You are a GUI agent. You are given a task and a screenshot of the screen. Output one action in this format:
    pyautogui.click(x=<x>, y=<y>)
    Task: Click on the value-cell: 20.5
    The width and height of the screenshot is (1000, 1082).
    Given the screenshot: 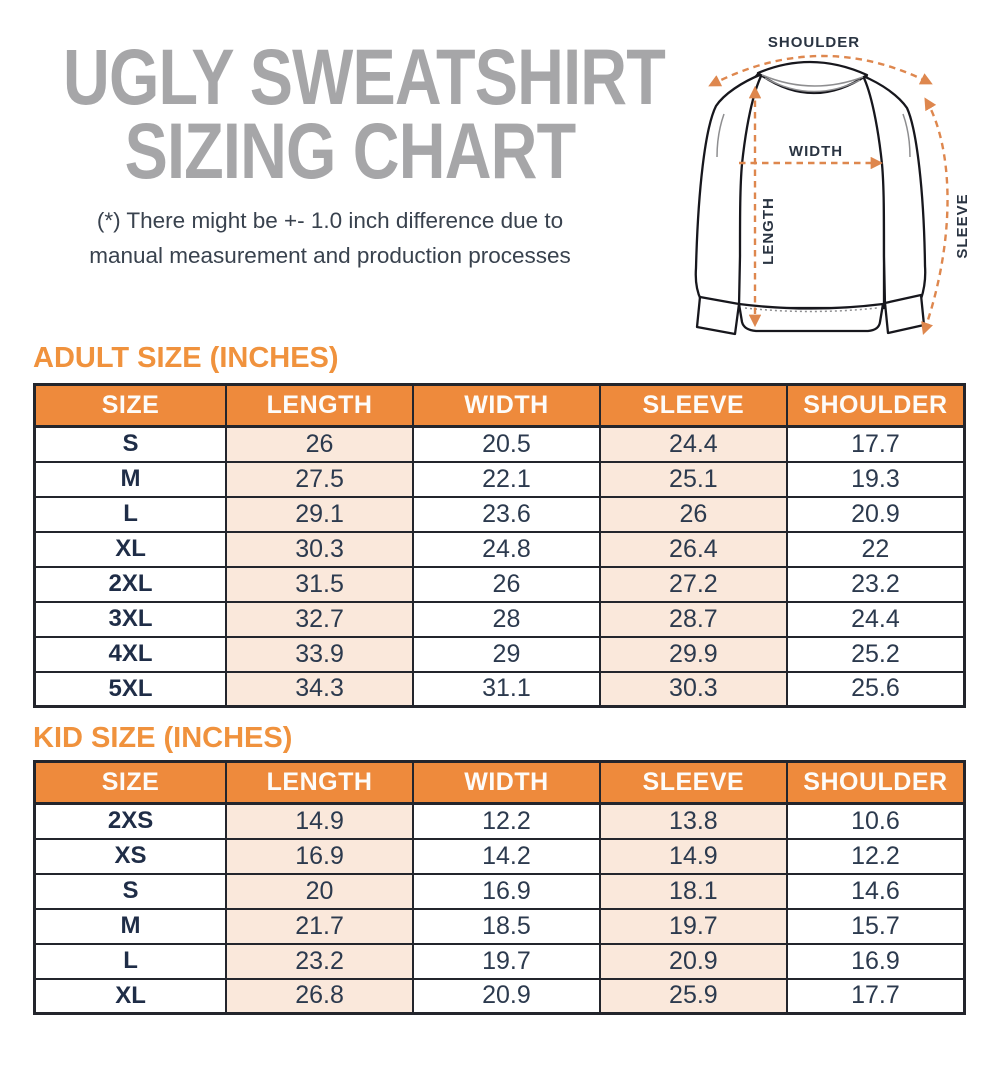 What is the action you would take?
    pyautogui.click(x=506, y=444)
    